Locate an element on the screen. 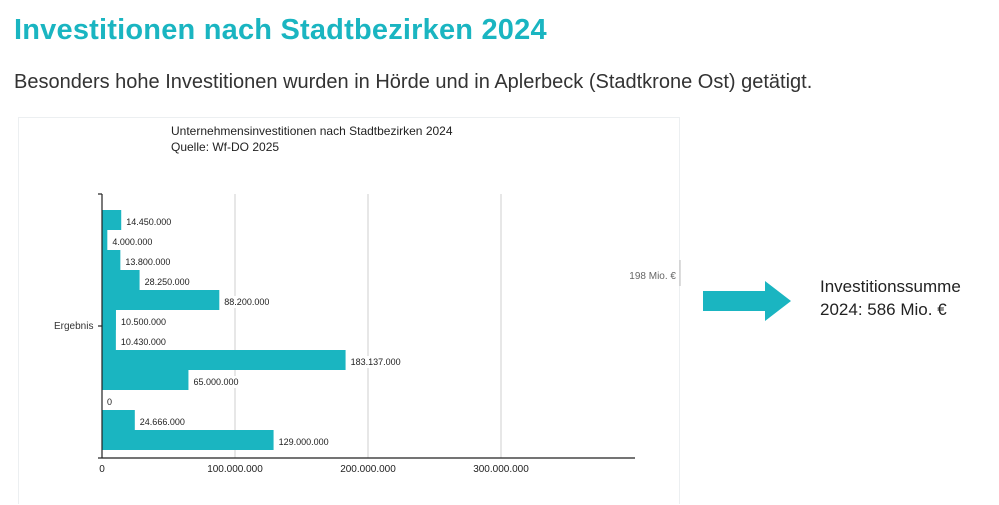  right-arrow-icon is located at coordinates (747, 301).